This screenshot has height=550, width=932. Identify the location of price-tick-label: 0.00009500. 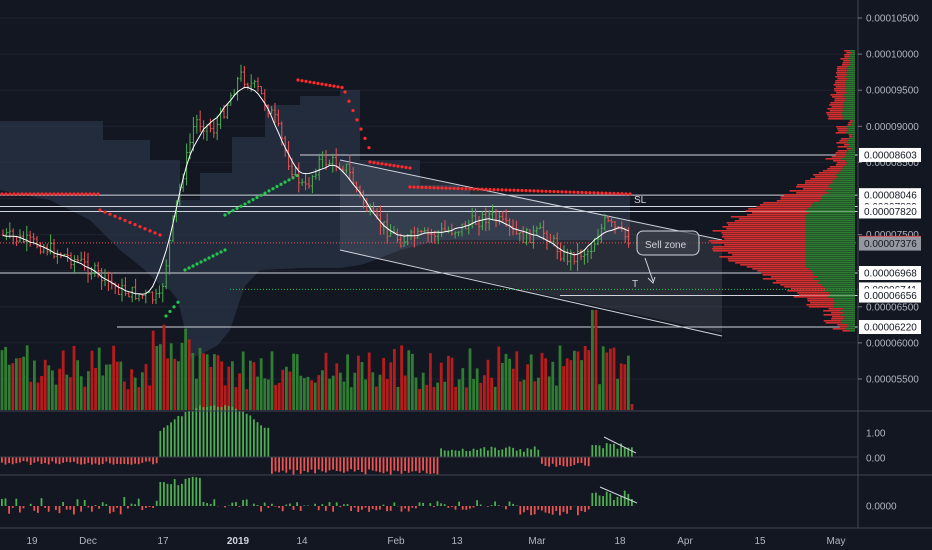
(892, 91).